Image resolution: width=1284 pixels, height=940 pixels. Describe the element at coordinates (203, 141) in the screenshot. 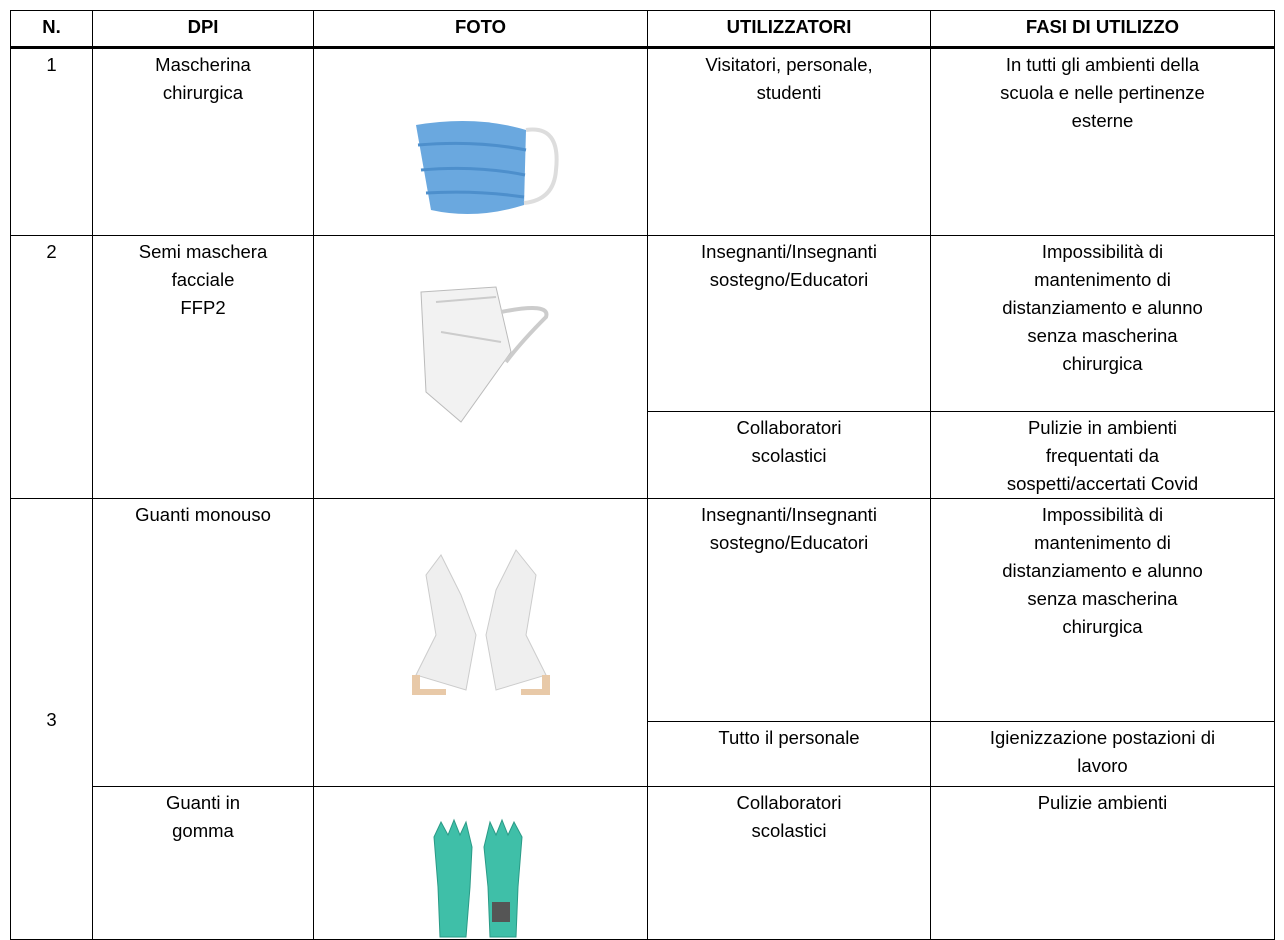

I see `dpi-cell: Mascherina chirurgica` at that location.